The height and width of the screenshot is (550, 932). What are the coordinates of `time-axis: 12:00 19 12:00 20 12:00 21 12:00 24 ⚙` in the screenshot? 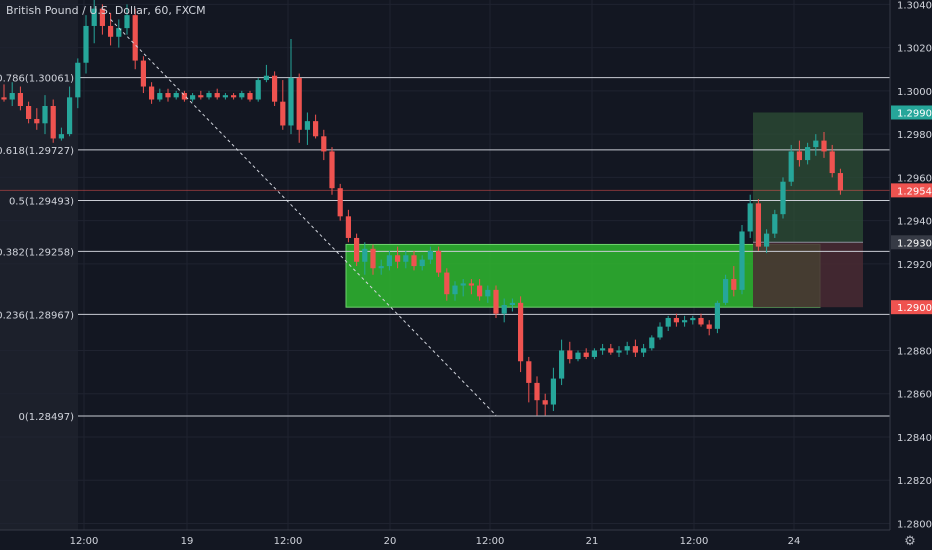 It's located at (466, 539).